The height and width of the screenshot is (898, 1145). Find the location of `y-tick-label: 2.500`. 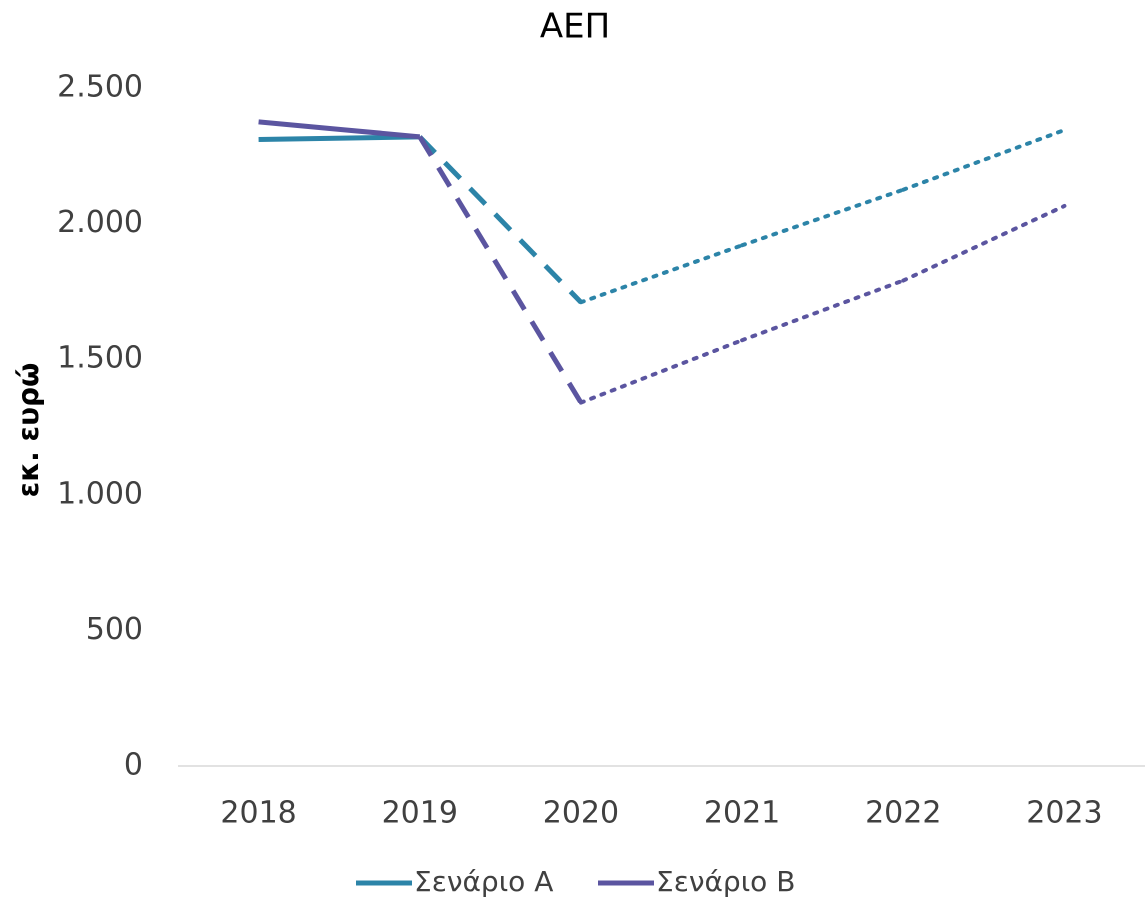

y-tick-label: 2.500 is located at coordinates (100, 87).